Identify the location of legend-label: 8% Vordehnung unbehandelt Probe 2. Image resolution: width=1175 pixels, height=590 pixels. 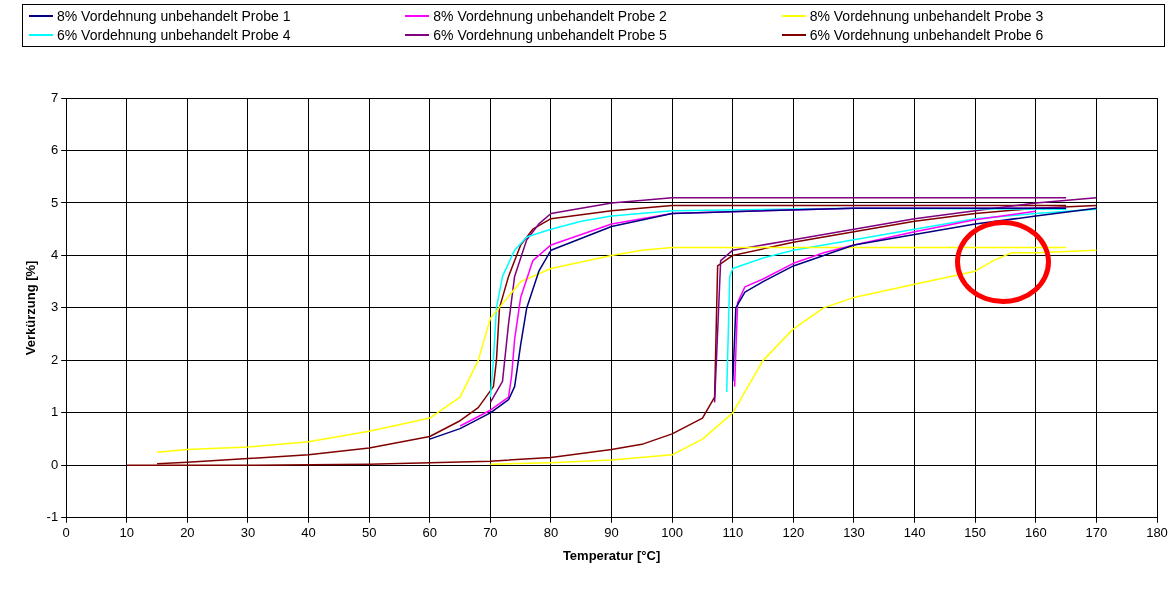
(550, 16).